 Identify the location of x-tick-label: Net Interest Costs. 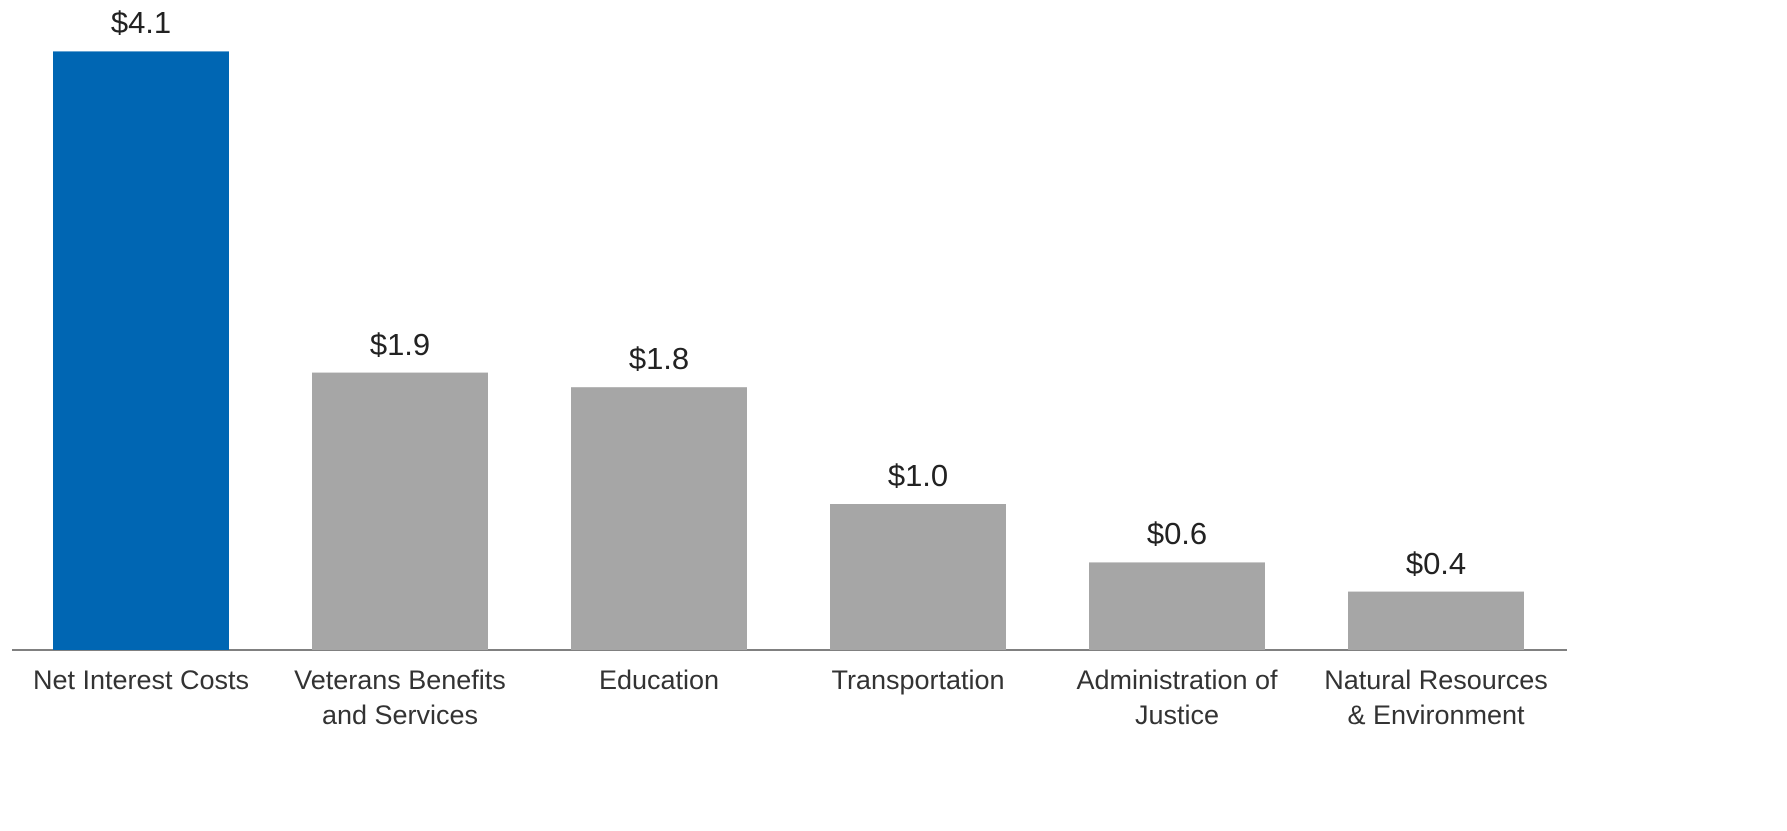
(141, 680).